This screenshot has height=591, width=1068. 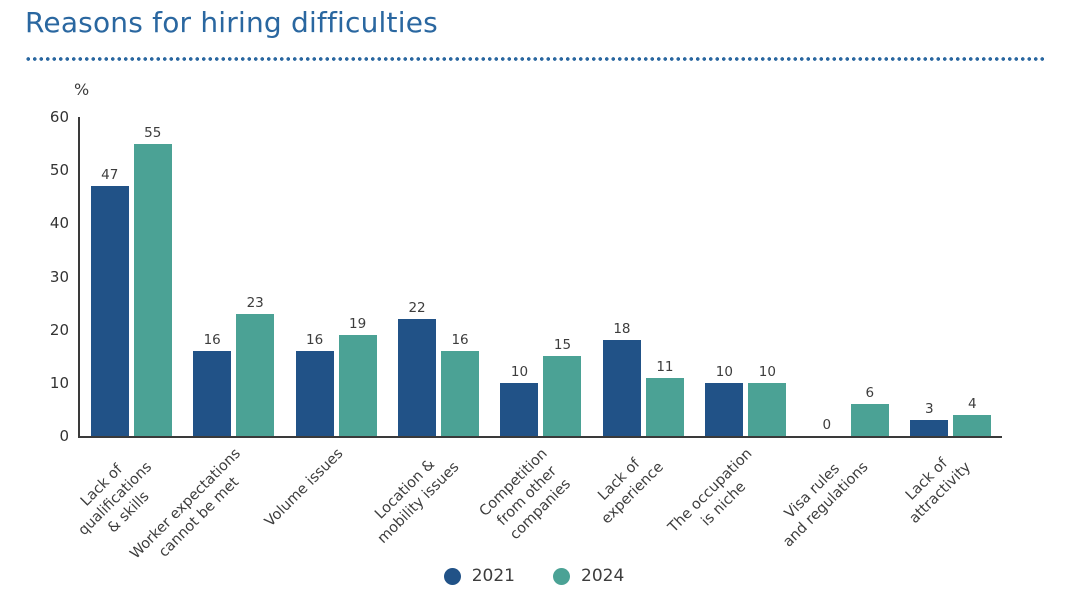 I want to click on bar-value-label: 4, so click(x=972, y=403).